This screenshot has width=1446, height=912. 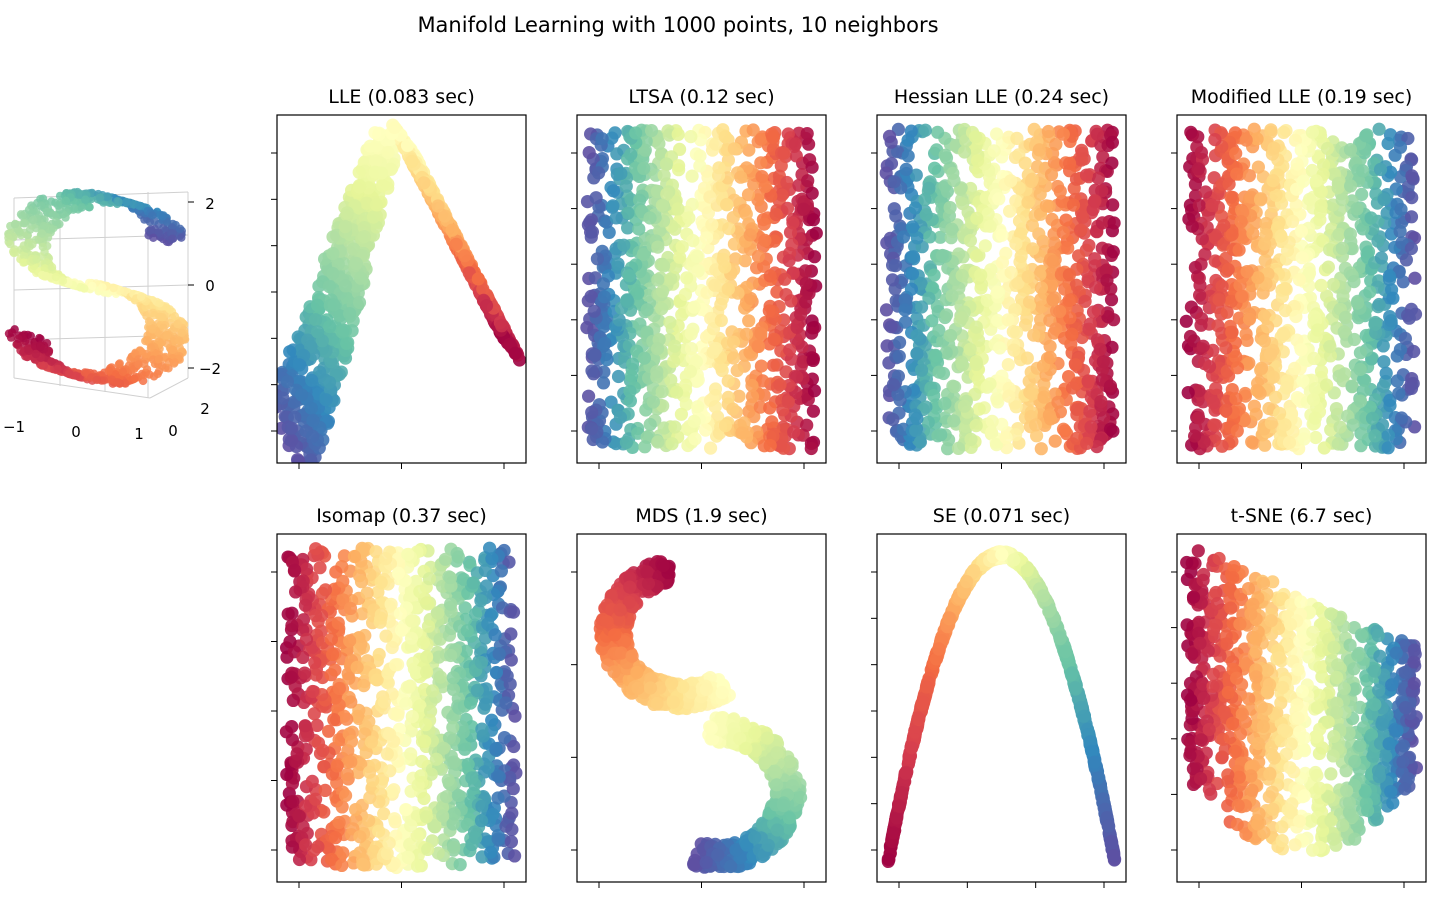 What do you see at coordinates (1001, 97) in the screenshot?
I see `panel-title: Hessian LLE (0.24 sec)` at bounding box center [1001, 97].